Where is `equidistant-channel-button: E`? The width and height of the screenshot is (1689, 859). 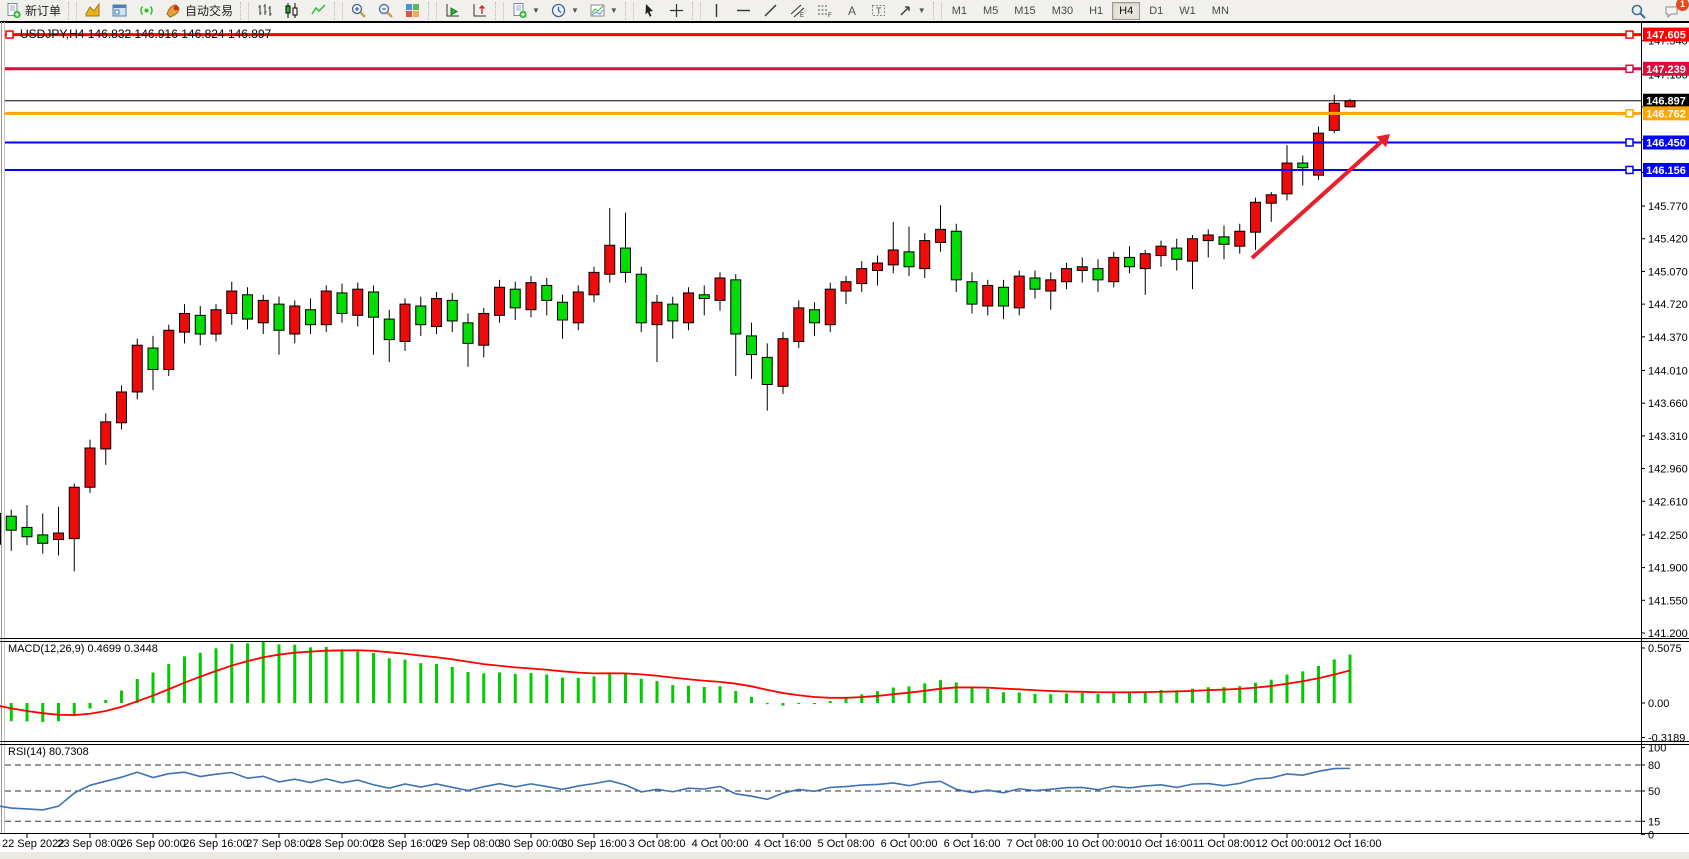 equidistant-channel-button: E is located at coordinates (797, 10).